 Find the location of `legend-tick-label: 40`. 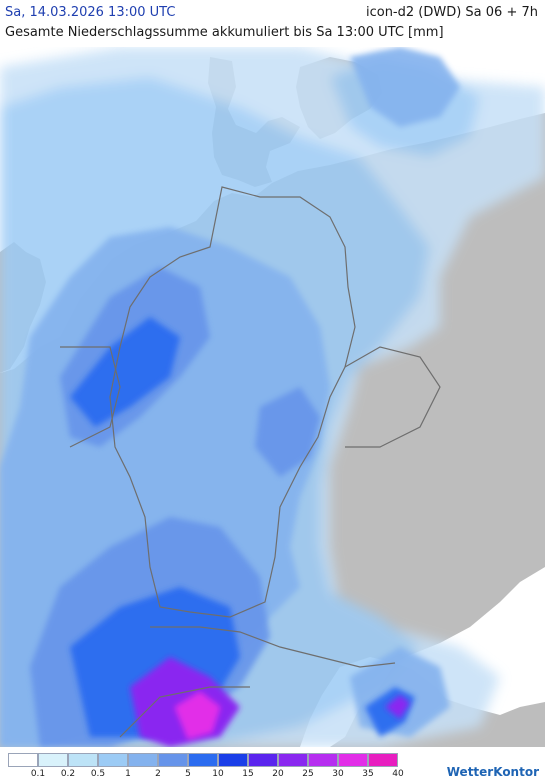

legend-tick-label: 40 is located at coordinates (398, 774).